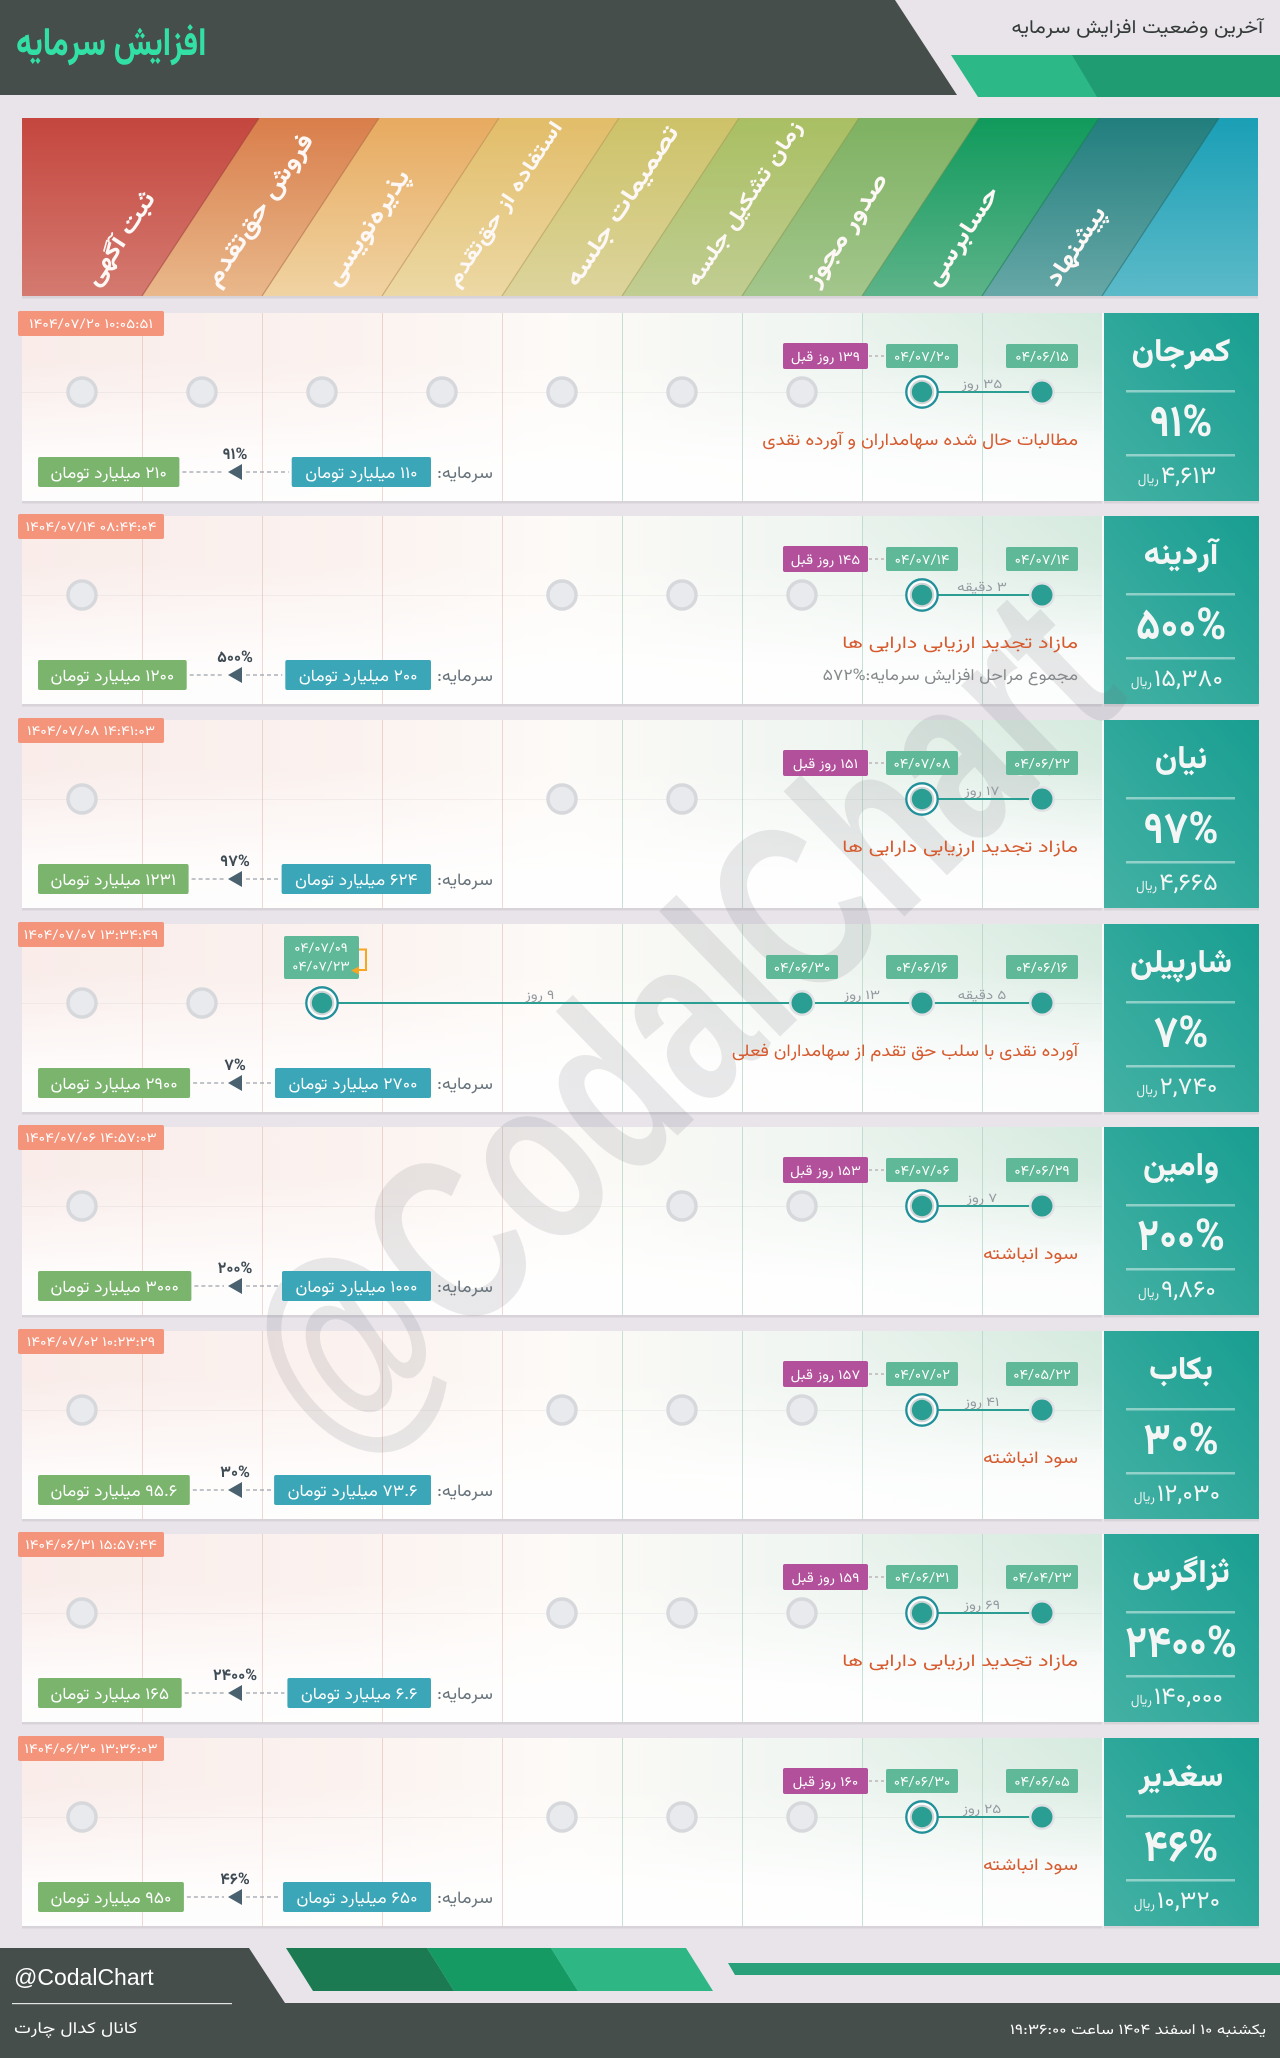 The width and height of the screenshot is (1280, 2058). Describe the element at coordinates (84, 1977) in the screenshot. I see `svg-text: @CodalChart` at that location.